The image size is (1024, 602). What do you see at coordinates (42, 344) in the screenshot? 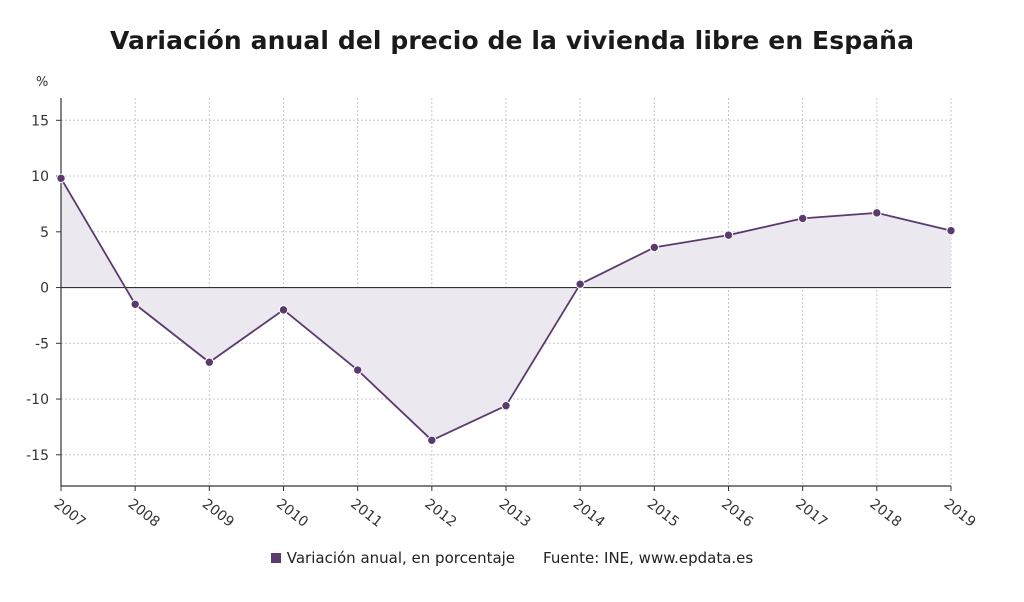
I see `y-tick-label: -5` at bounding box center [42, 344].